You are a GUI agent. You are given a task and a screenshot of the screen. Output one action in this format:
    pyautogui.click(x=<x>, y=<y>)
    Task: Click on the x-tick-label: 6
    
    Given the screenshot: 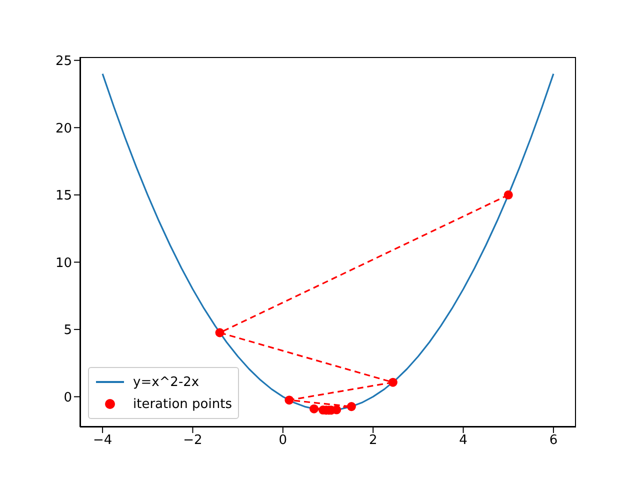 What is the action you would take?
    pyautogui.click(x=553, y=440)
    